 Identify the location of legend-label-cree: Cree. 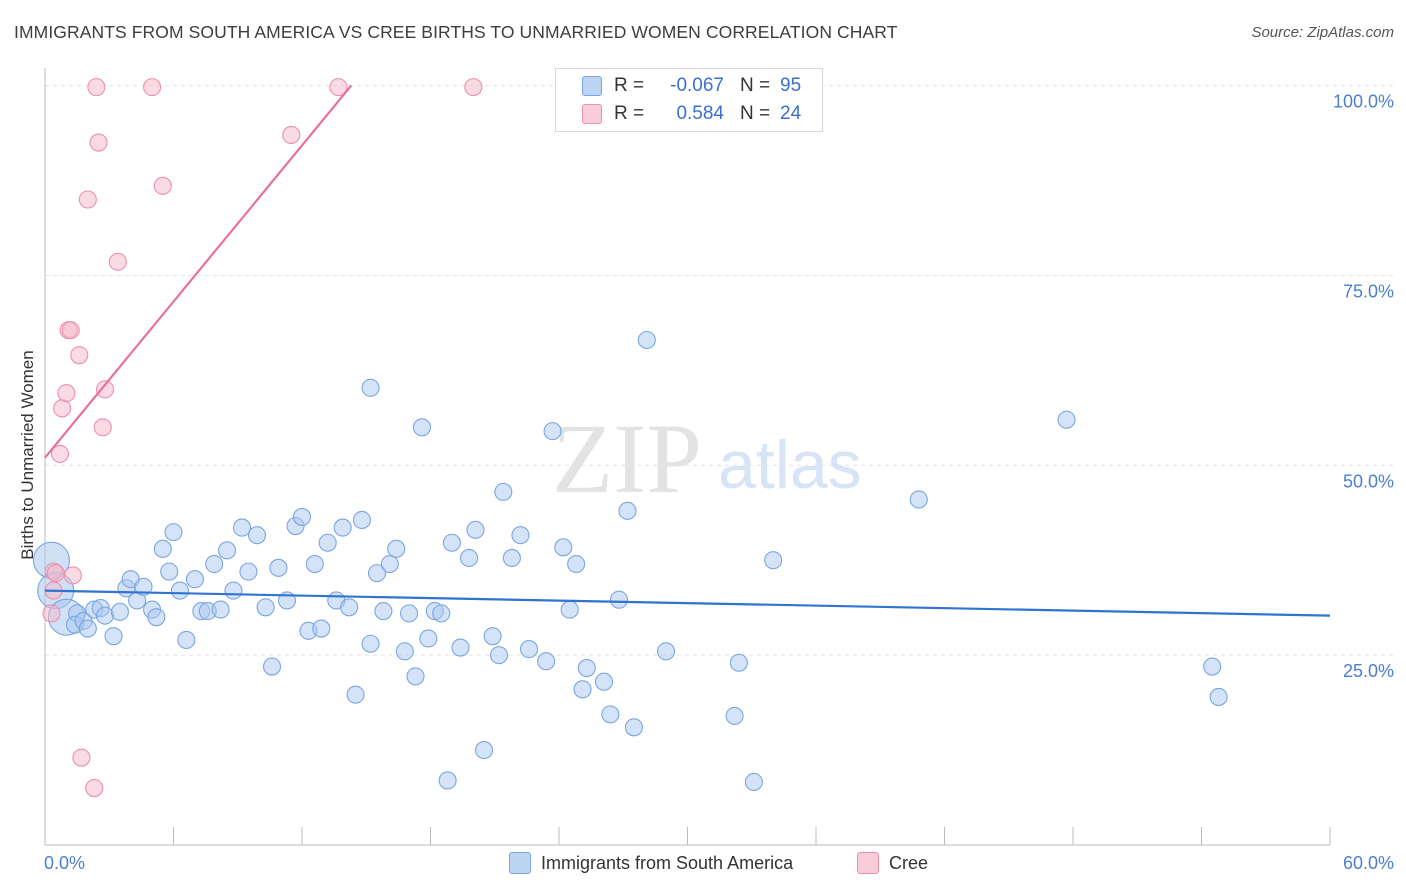
(909, 862).